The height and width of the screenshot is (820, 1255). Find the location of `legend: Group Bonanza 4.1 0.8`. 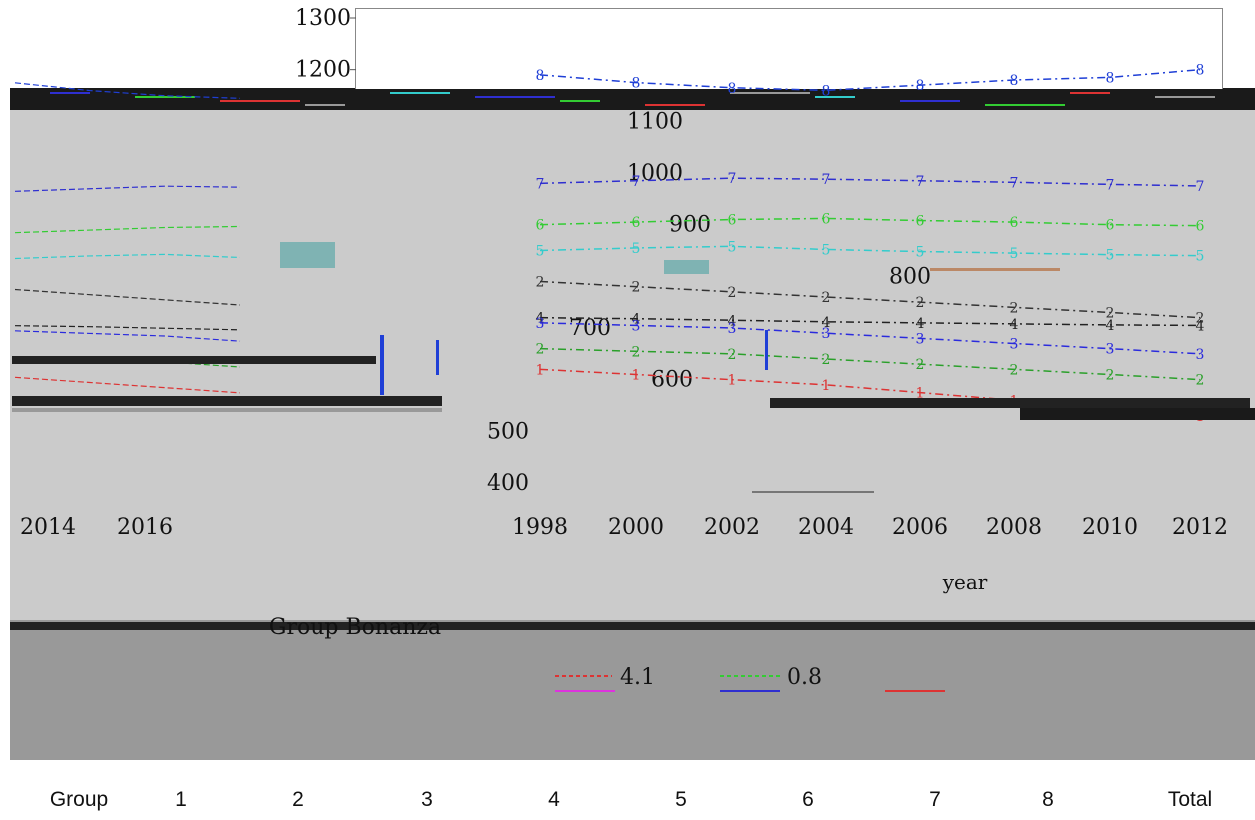

legend: Group Bonanza 4.1 0.8 is located at coordinates (545, 652).